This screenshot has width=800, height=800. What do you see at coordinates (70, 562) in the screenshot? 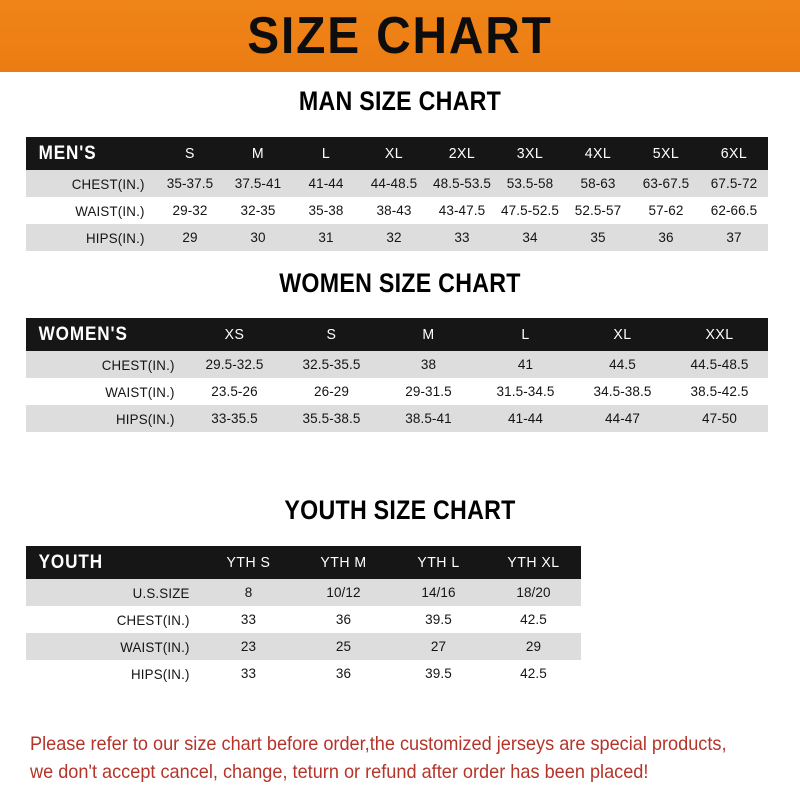
I see `youth-corner-label: YOUTH` at bounding box center [70, 562].